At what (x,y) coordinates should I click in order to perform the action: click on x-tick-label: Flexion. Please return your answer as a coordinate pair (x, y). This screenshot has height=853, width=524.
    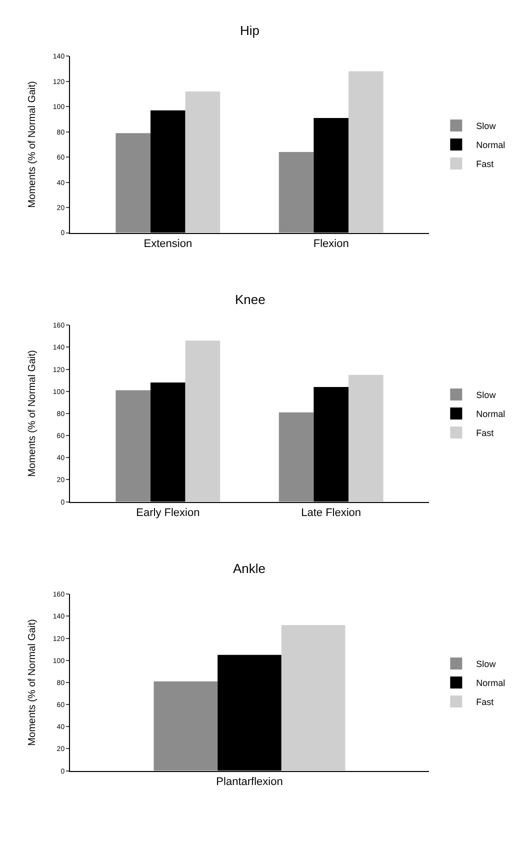
    Looking at the image, I should click on (331, 244).